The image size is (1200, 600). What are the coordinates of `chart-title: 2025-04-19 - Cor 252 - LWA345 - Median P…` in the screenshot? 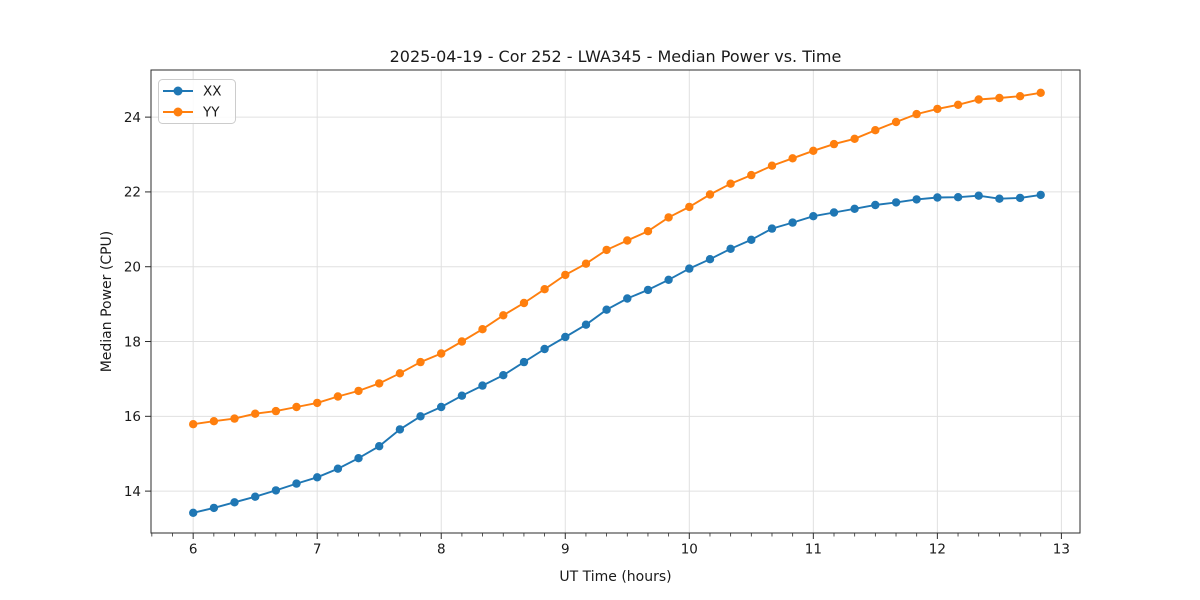 It's located at (616, 56).